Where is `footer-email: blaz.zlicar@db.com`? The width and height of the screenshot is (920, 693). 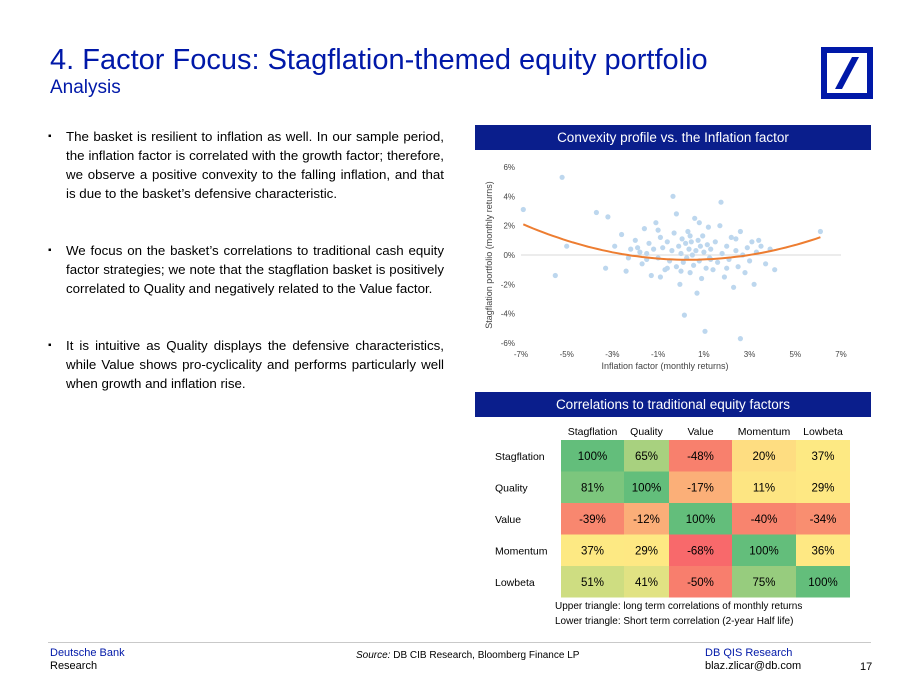
footer-email: blaz.zlicar@db.com is located at coordinates (753, 666).